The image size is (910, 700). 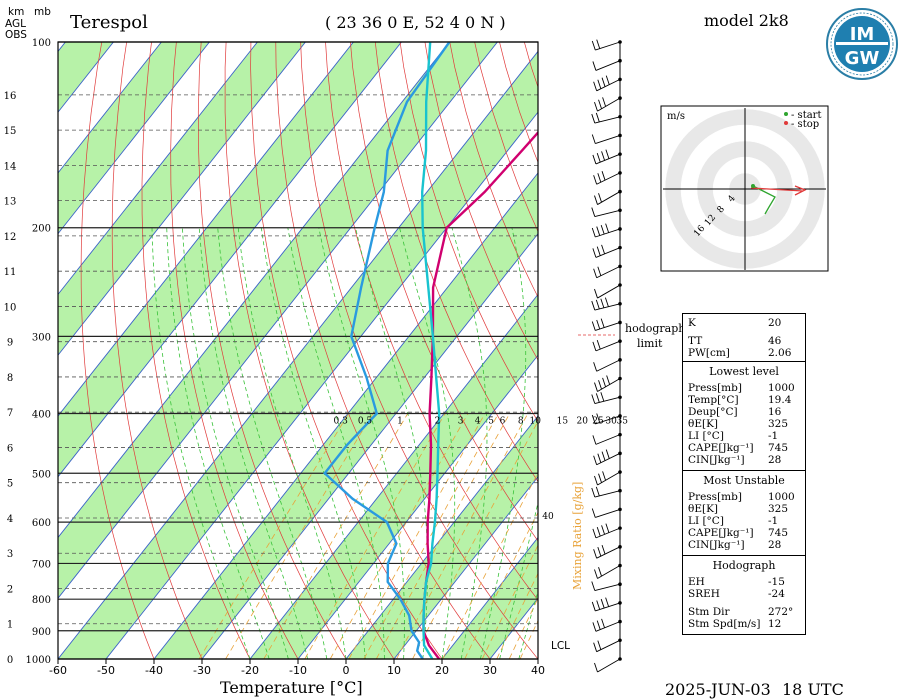 I want to click on index-value: 745, so click(x=778, y=448).